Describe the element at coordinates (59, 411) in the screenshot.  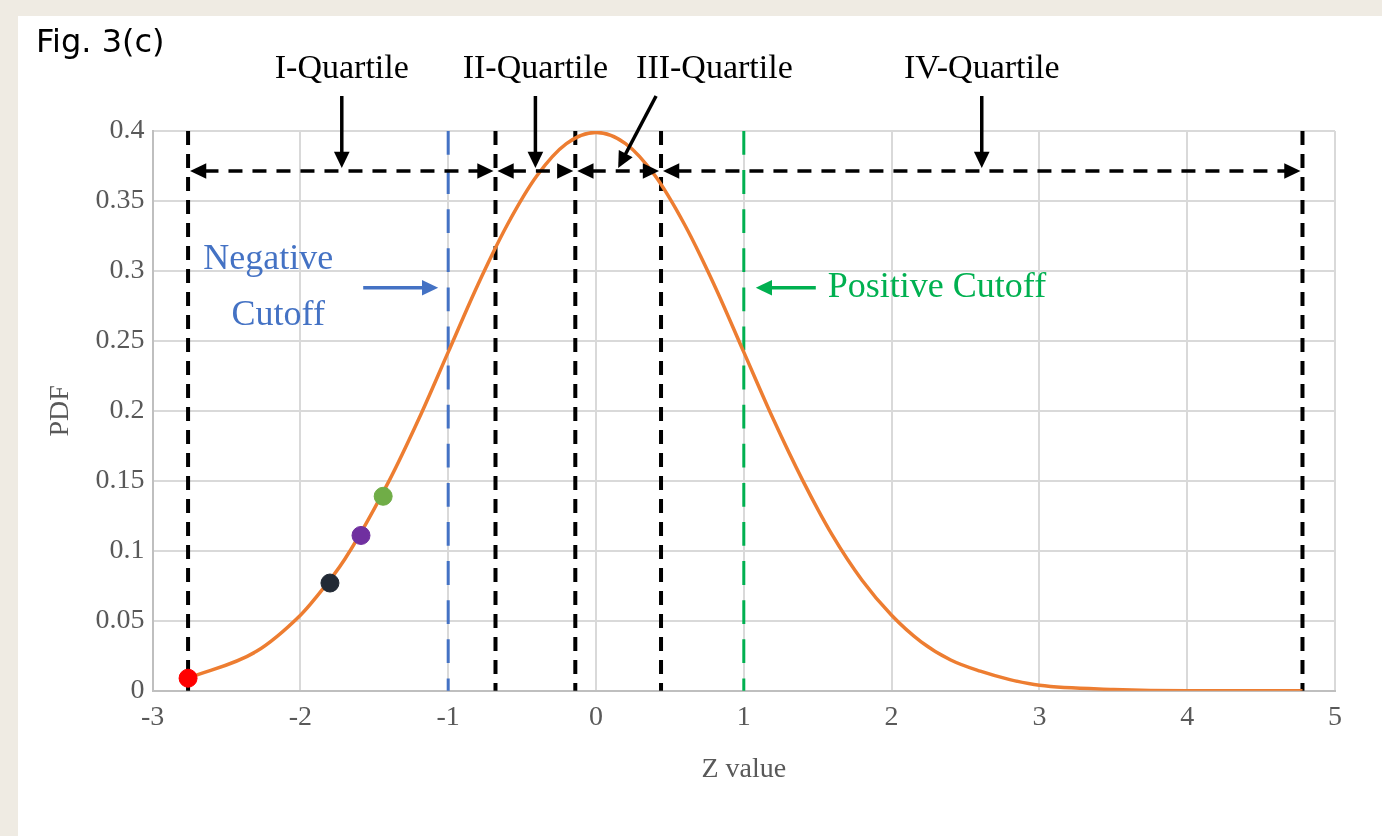
I see `y-axis-title: PDF` at that location.